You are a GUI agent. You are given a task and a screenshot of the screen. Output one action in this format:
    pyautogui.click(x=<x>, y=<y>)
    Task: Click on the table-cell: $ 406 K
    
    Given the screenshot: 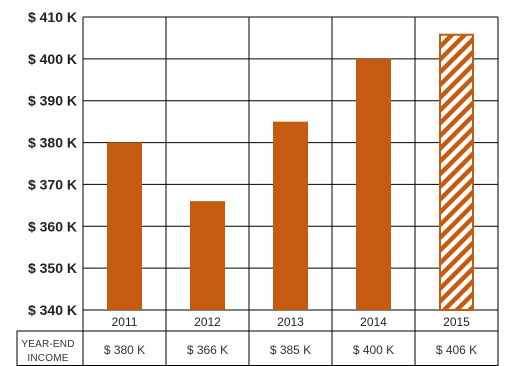 What is the action you would take?
    pyautogui.click(x=456, y=350)
    